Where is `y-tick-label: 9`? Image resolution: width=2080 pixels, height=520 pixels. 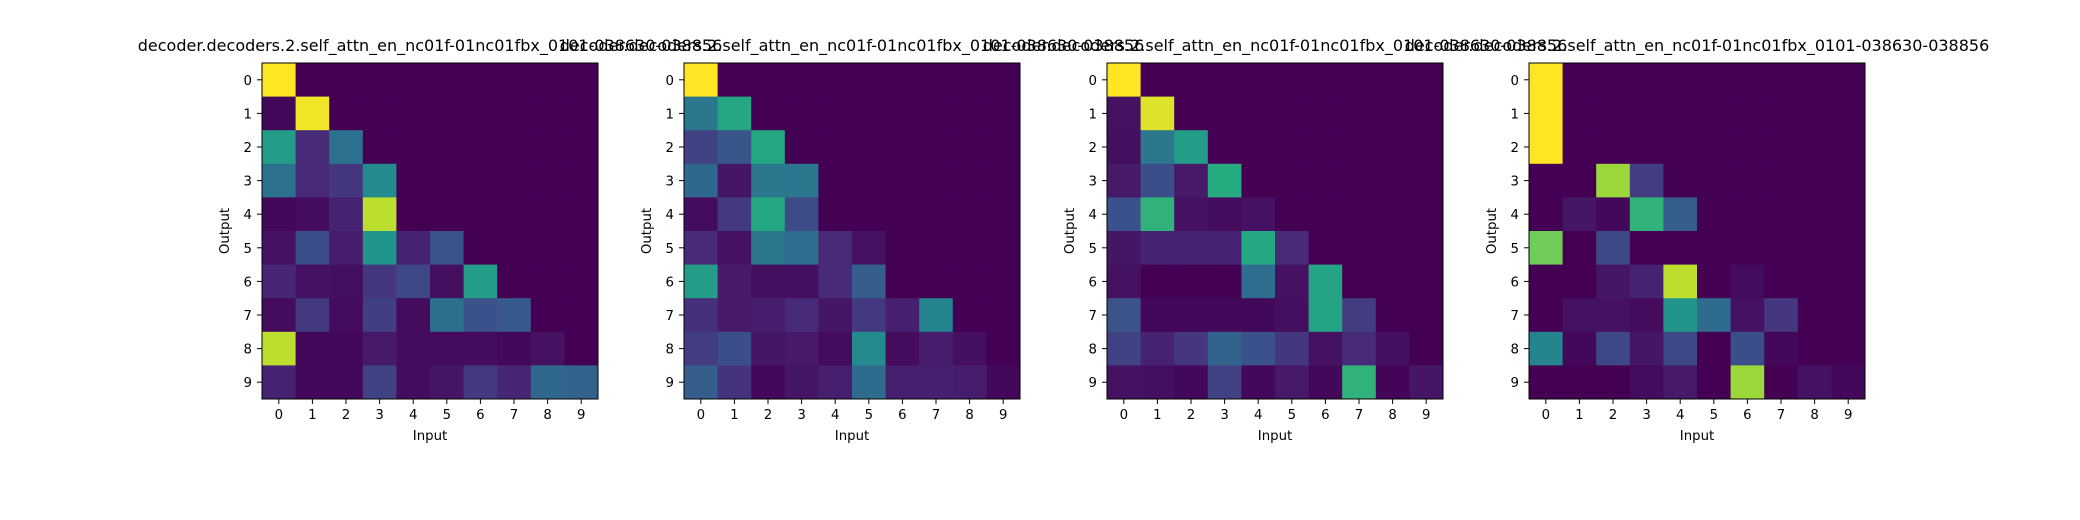 y-tick-label: 9 is located at coordinates (1093, 383).